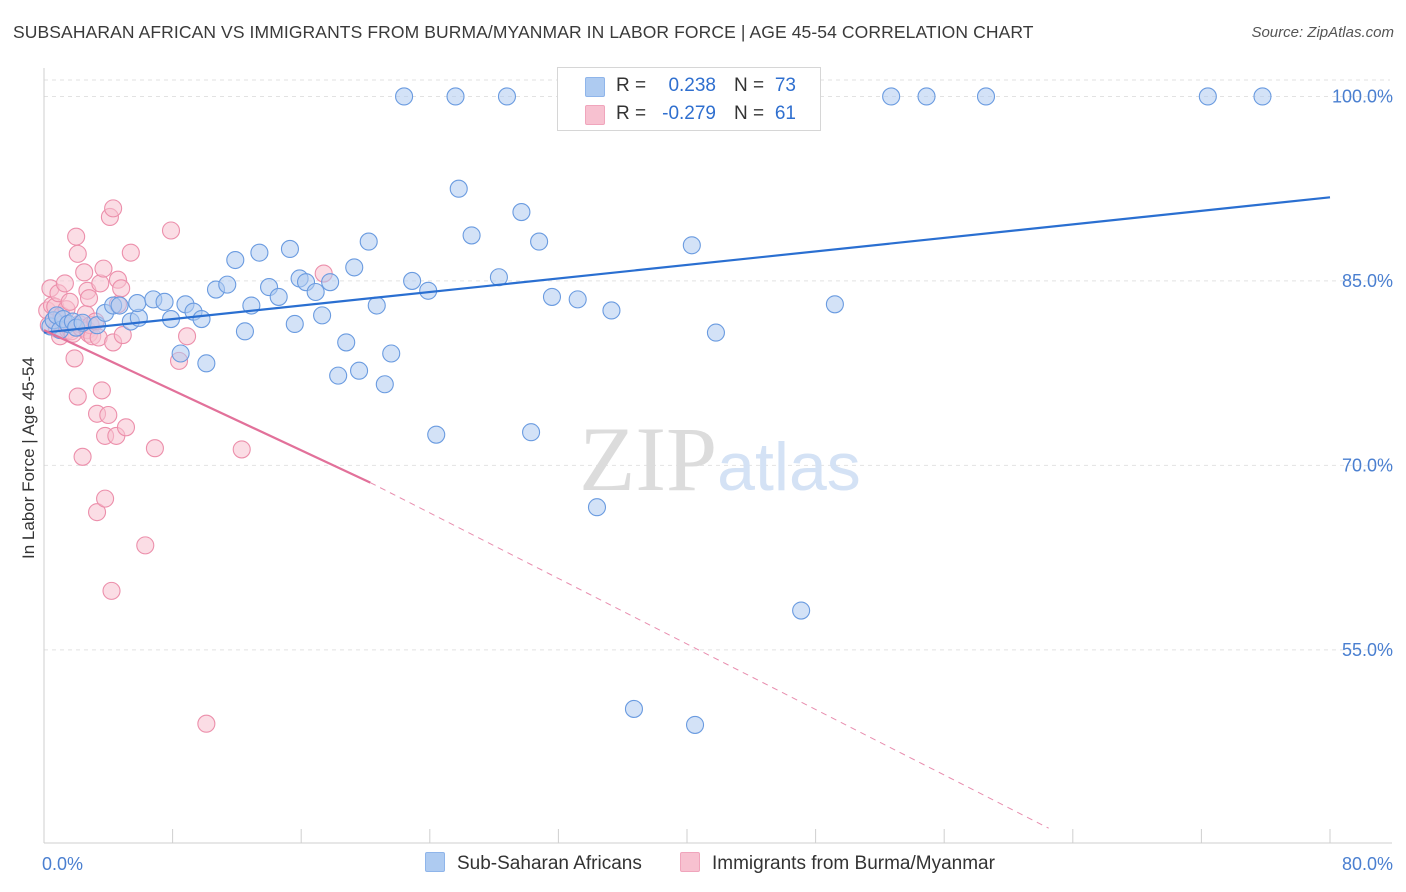 This screenshot has height=892, width=1406. Describe the element at coordinates (62, 864) in the screenshot. I see `x-tick-label-min: 0.0%` at that location.